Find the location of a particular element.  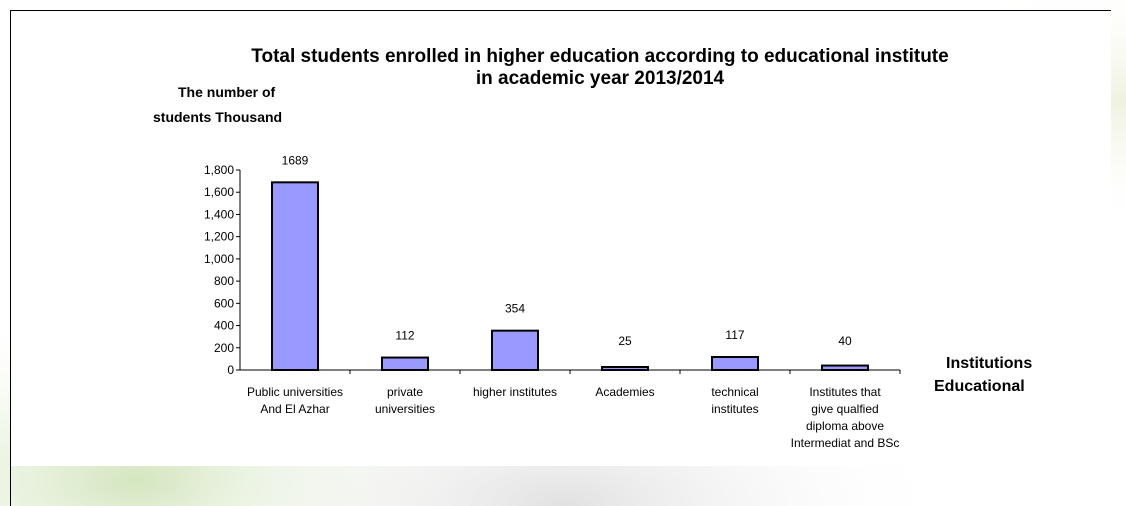

chart-subtitle: in academic year 2013/2014 is located at coordinates (600, 78).